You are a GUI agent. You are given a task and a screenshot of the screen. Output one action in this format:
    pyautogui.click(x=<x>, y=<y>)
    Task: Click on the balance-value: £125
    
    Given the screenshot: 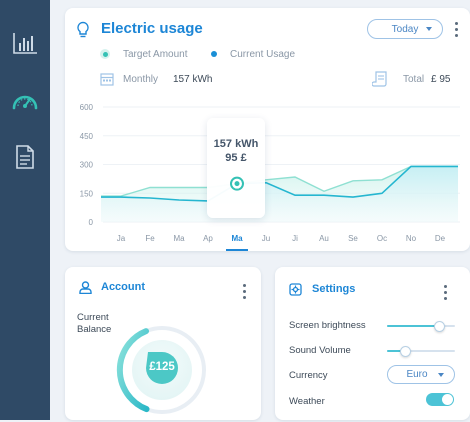 What is the action you would take?
    pyautogui.click(x=162, y=367)
    